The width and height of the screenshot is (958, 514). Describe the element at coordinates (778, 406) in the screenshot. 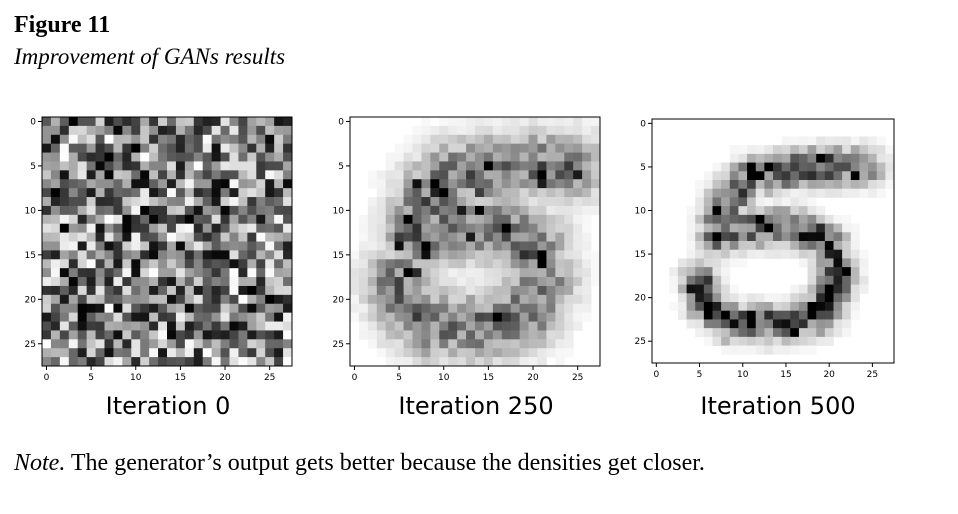

I see `panel-caption-2: Iteration 500` at that location.